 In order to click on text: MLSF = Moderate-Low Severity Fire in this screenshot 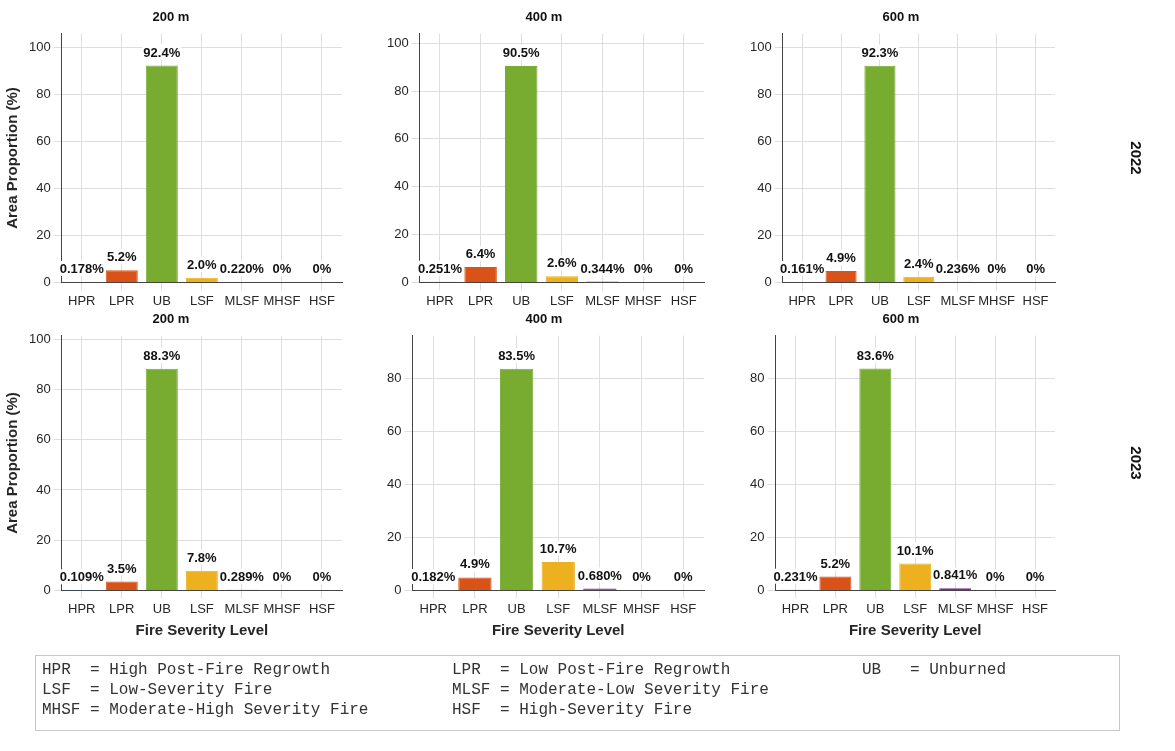, I will do `click(611, 690)`.